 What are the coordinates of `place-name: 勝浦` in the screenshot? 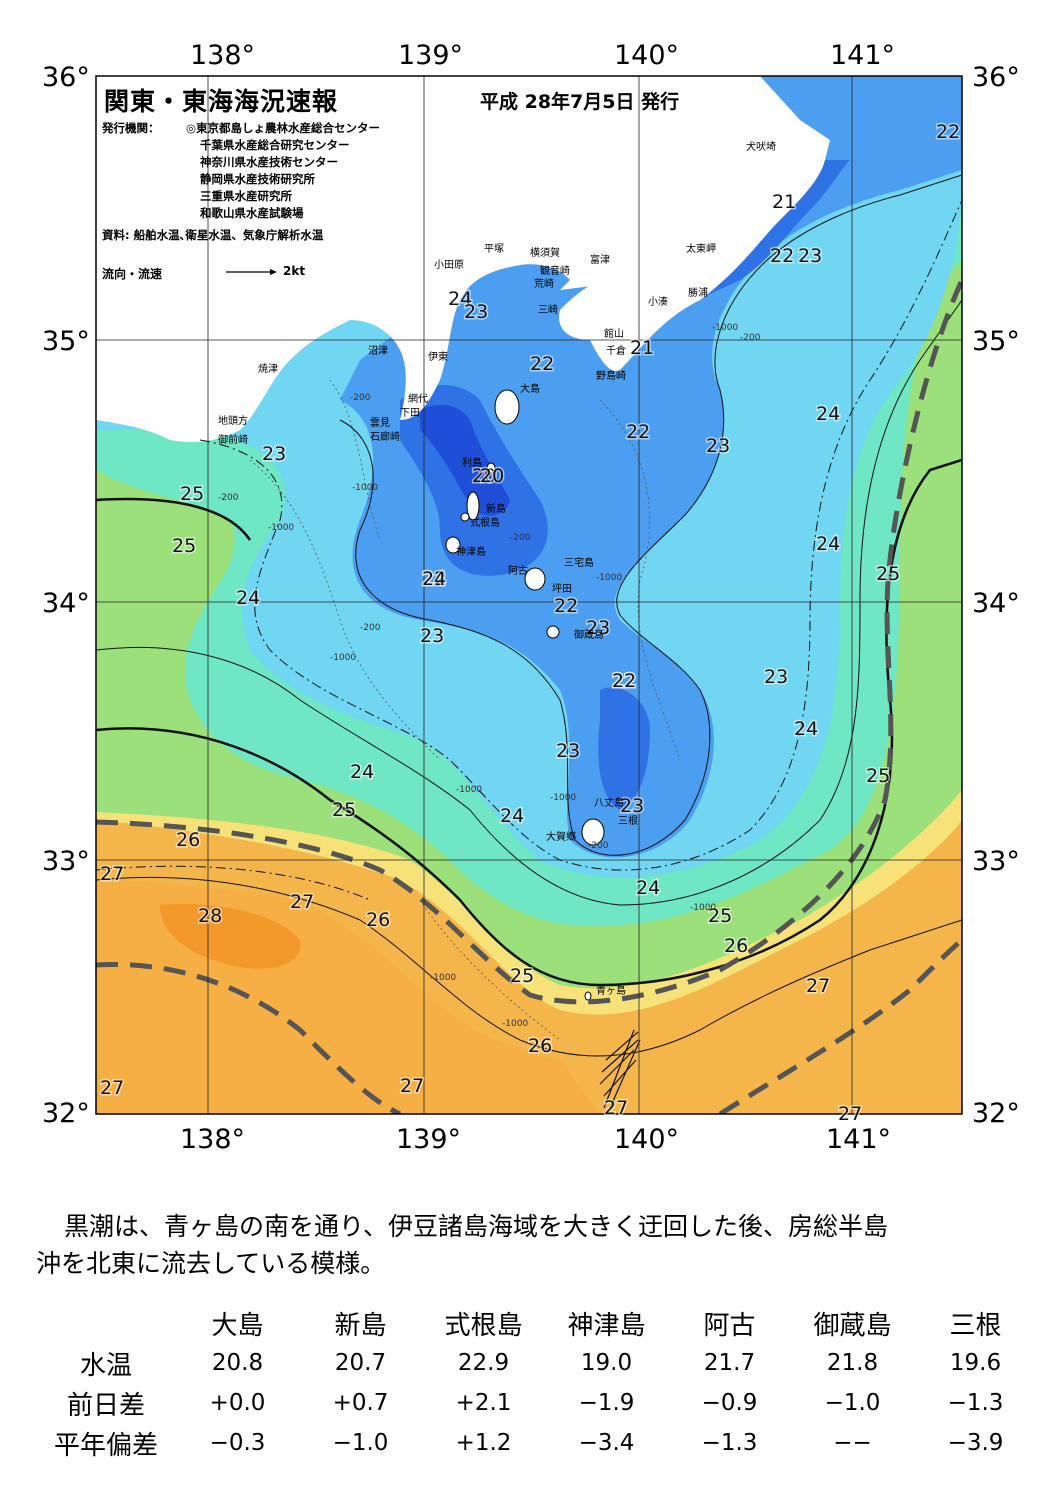 It's located at (698, 292).